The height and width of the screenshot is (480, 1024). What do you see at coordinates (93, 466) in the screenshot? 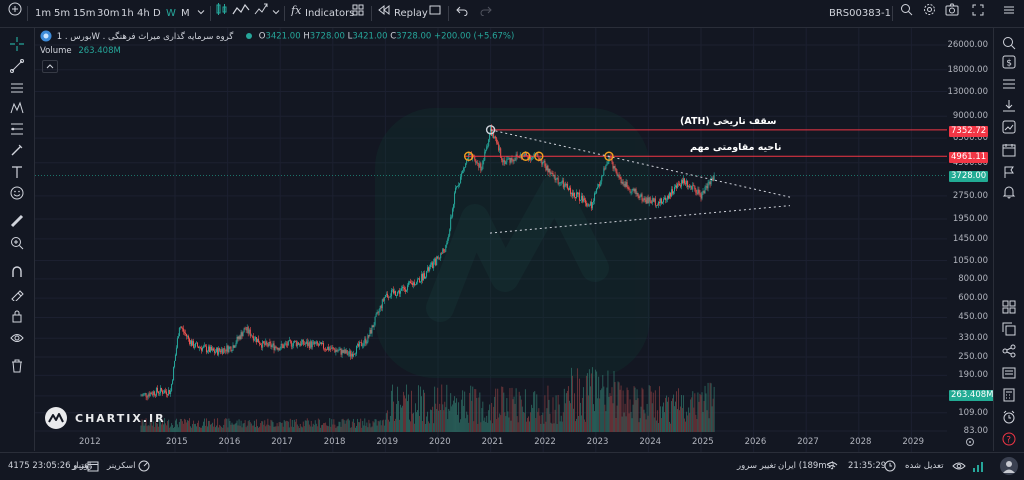
I see `calendar-small-icon` at bounding box center [93, 466].